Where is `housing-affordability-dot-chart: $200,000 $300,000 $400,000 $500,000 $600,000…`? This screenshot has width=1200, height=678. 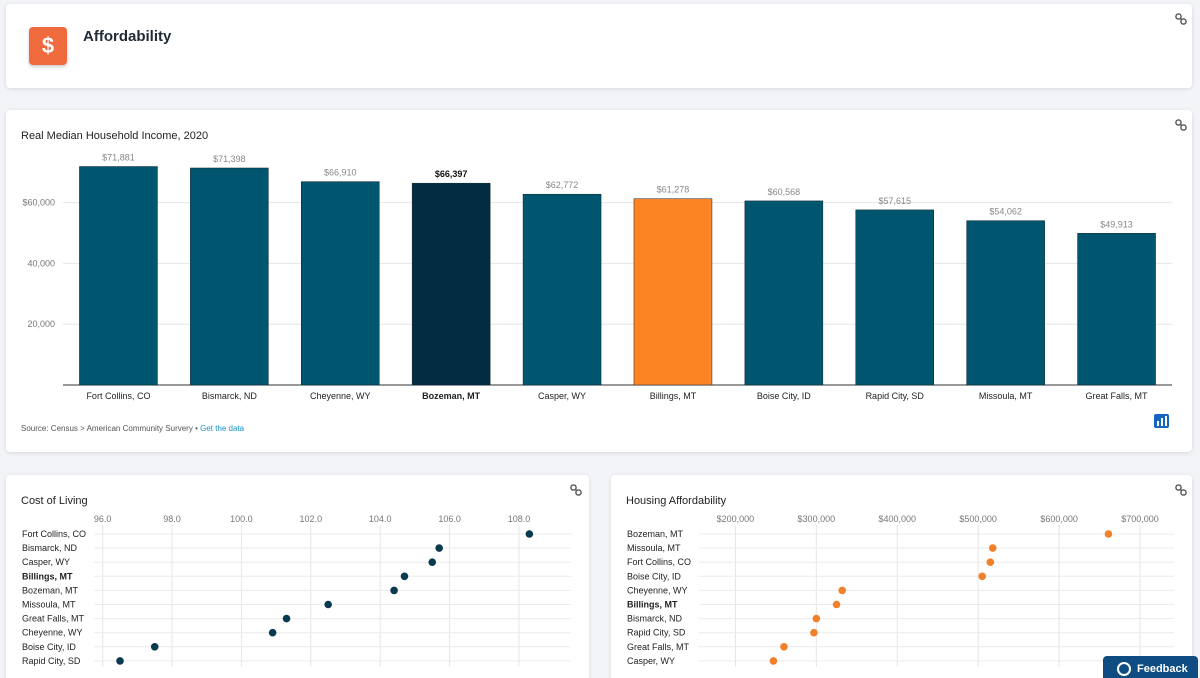 housing-affordability-dot-chart: $200,000 $300,000 $400,000 $500,000 $600,000… is located at coordinates (900, 590).